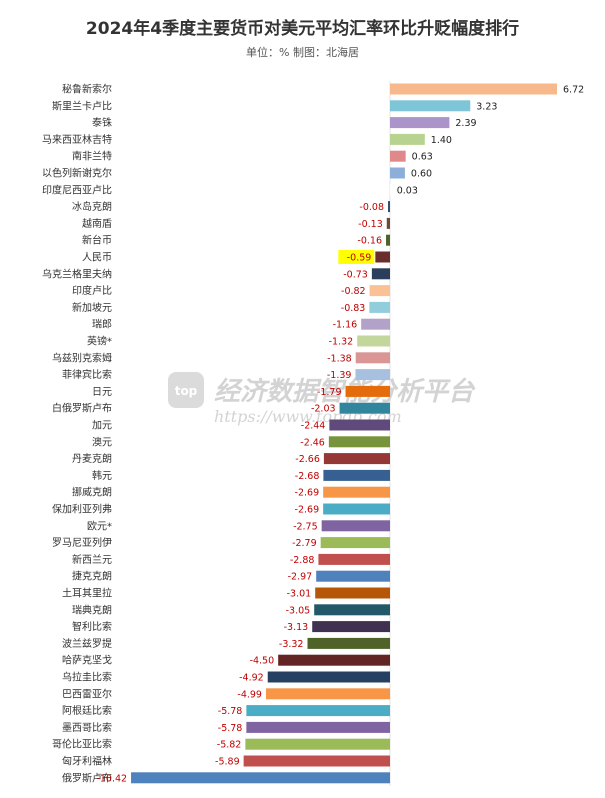  Describe the element at coordinates (87, 660) in the screenshot. I see `category-label: 哈萨克坚戈` at that location.